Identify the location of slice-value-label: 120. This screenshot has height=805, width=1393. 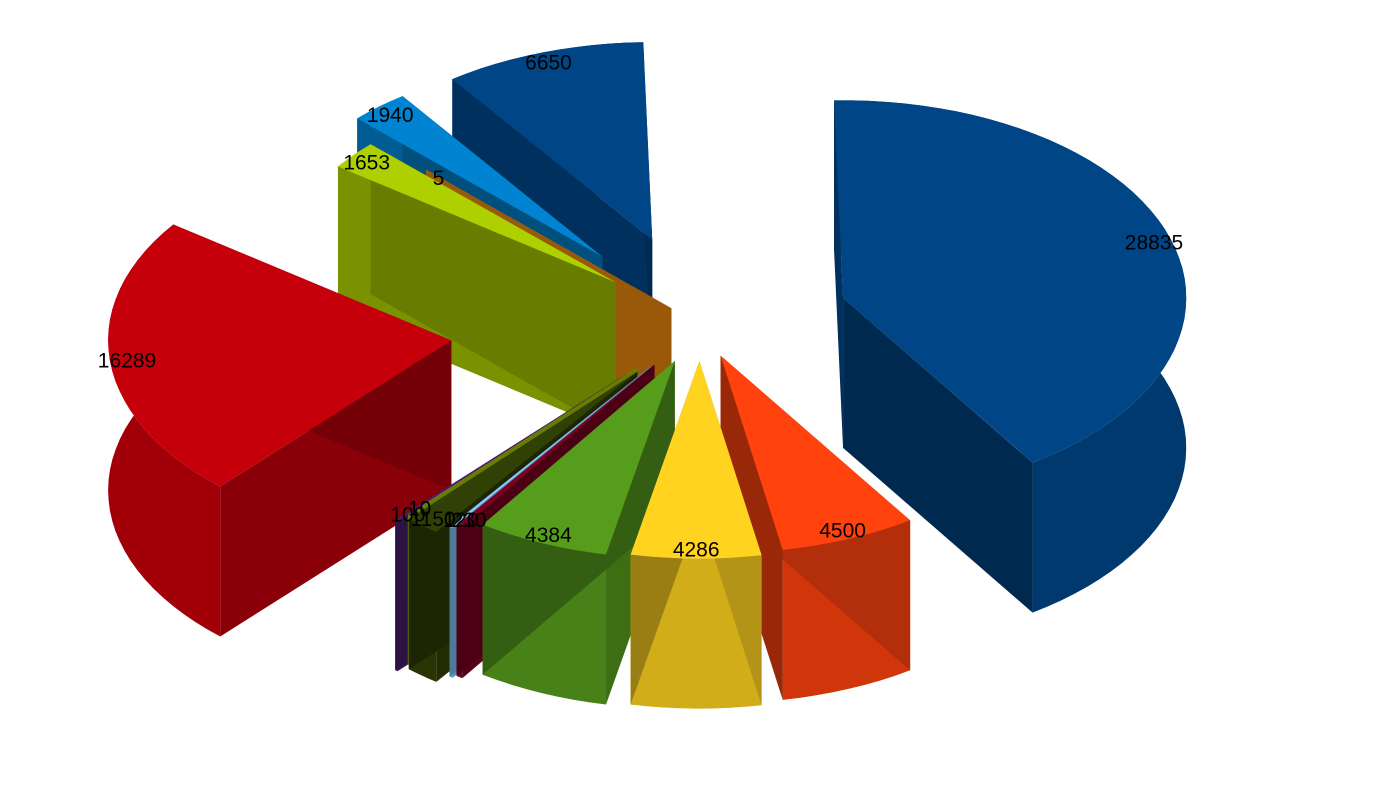
(460, 520).